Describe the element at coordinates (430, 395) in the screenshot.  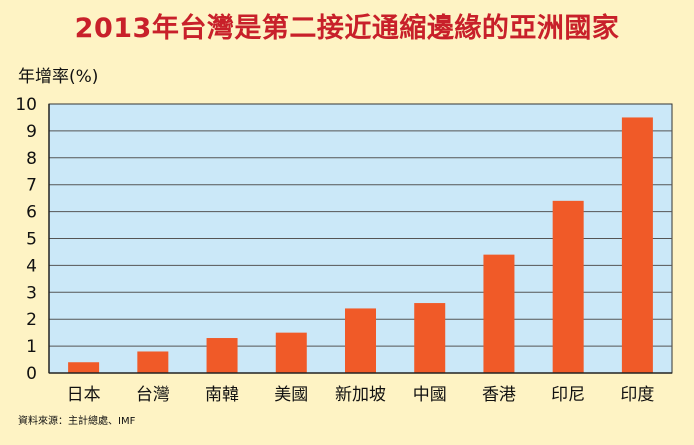
I see `x-tick-label: 中國` at that location.